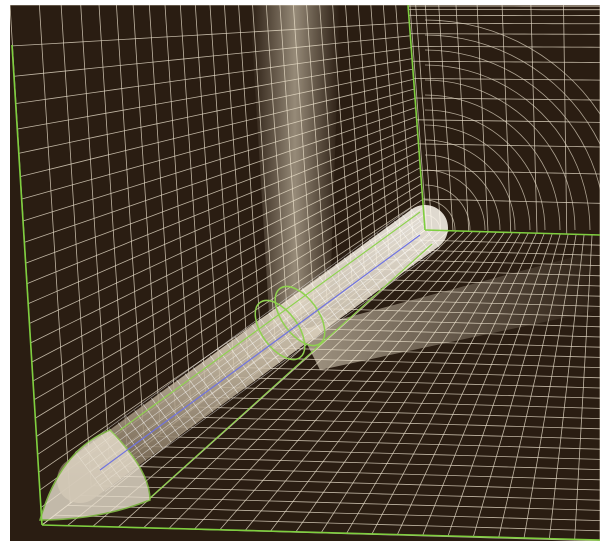  Describe the element at coordinates (450, 310) in the screenshot. I see `wake-glow` at that location.